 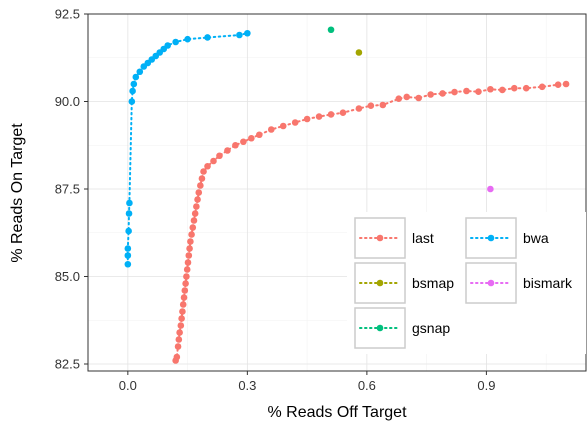 What do you see at coordinates (67, 364) in the screenshot?
I see `y-tick-label: 82.5` at bounding box center [67, 364].